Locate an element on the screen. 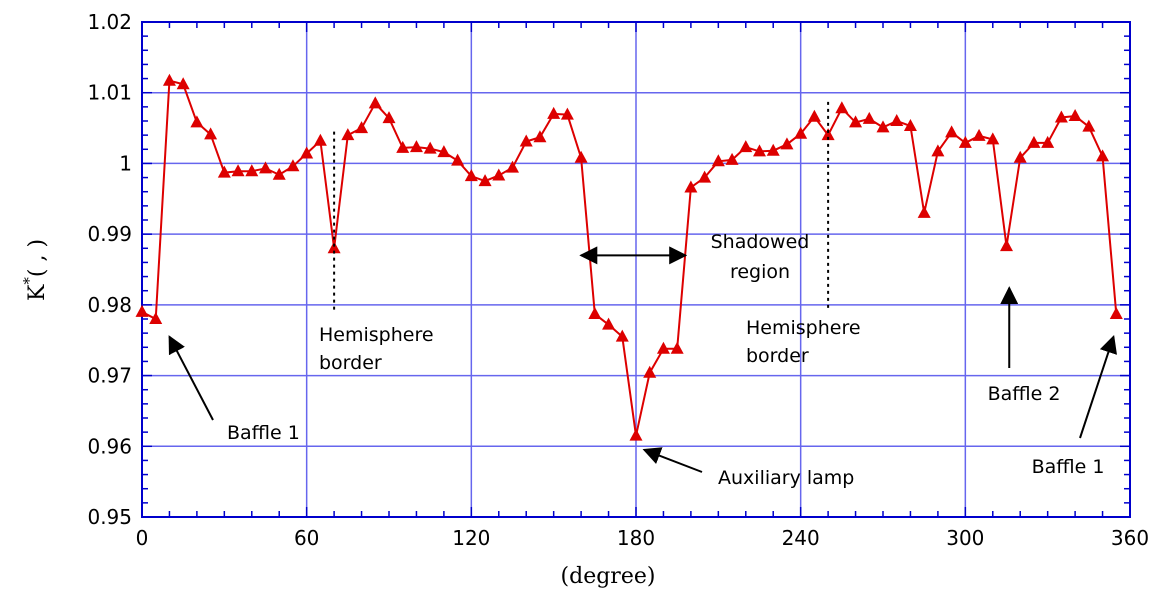 Image resolution: width=1164 pixels, height=605 pixels. y-tick-label: 1.01 is located at coordinates (109, 93).